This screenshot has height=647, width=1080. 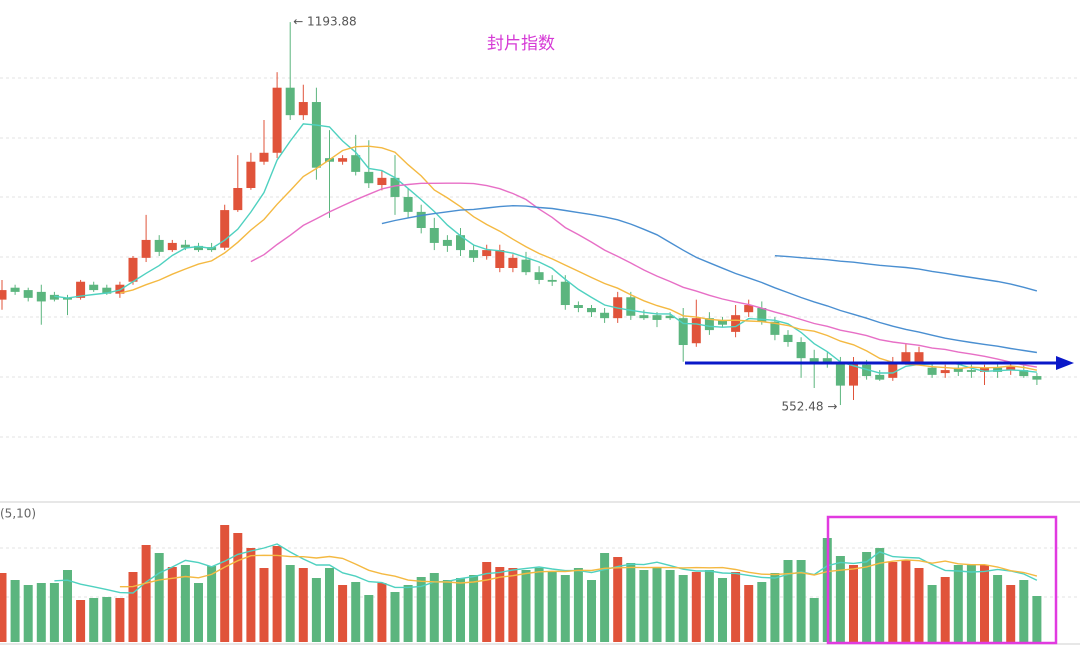 I want to click on highlight-box, so click(x=942, y=580).